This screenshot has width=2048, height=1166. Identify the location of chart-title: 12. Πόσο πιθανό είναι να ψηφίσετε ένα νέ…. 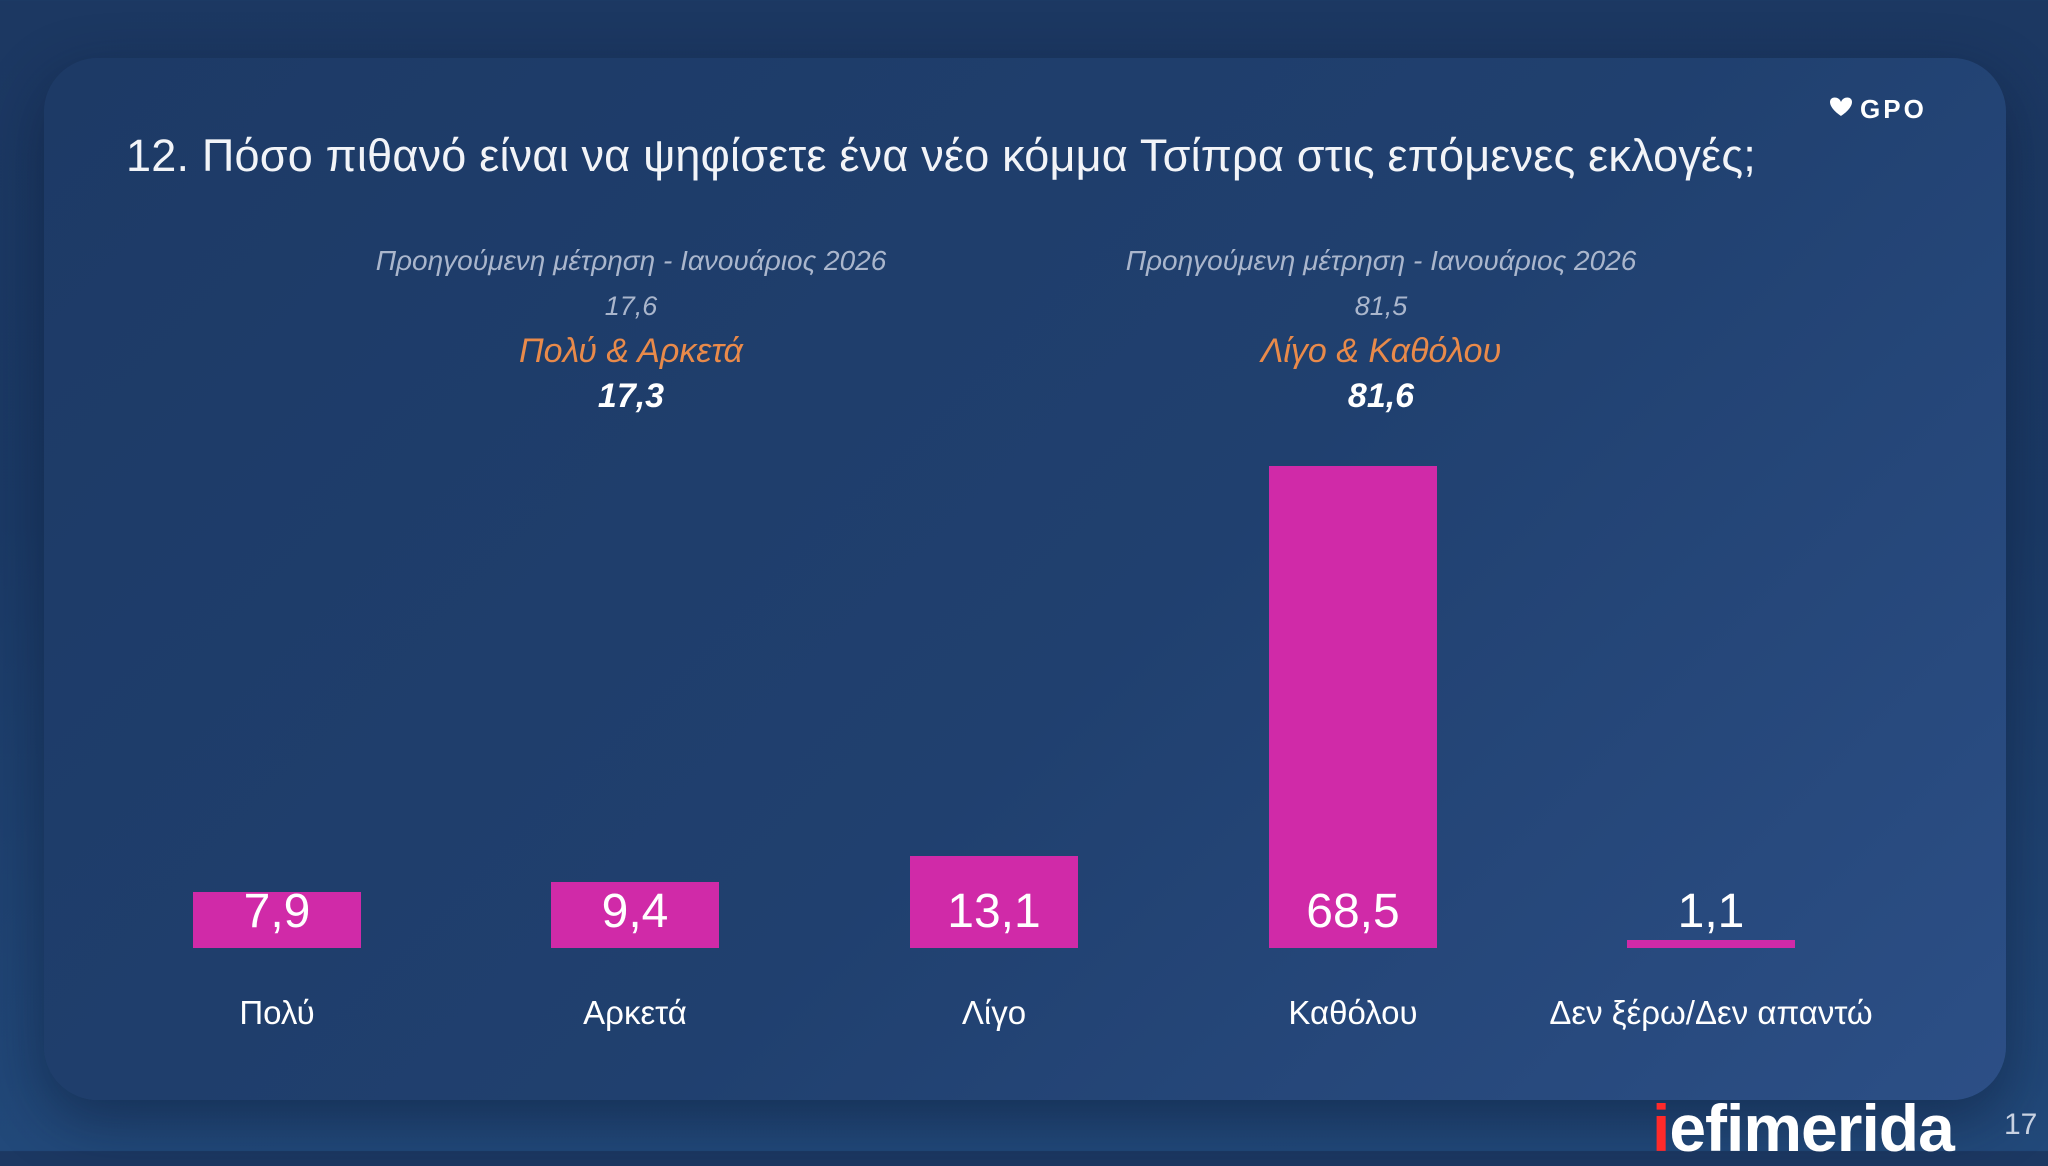
(941, 155).